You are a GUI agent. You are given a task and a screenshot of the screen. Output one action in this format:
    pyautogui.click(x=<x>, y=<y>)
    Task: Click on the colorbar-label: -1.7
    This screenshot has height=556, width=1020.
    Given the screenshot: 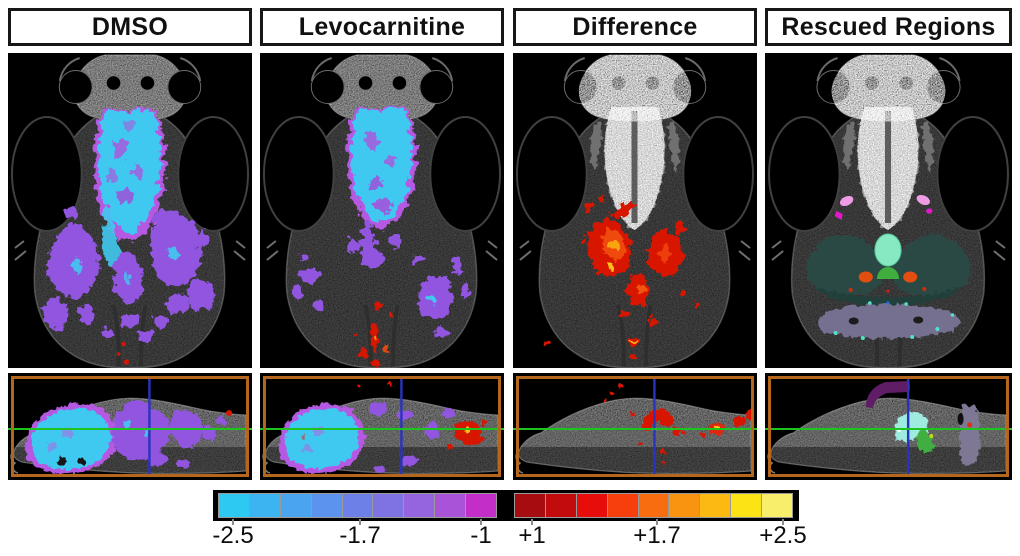 What is the action you would take?
    pyautogui.click(x=360, y=535)
    